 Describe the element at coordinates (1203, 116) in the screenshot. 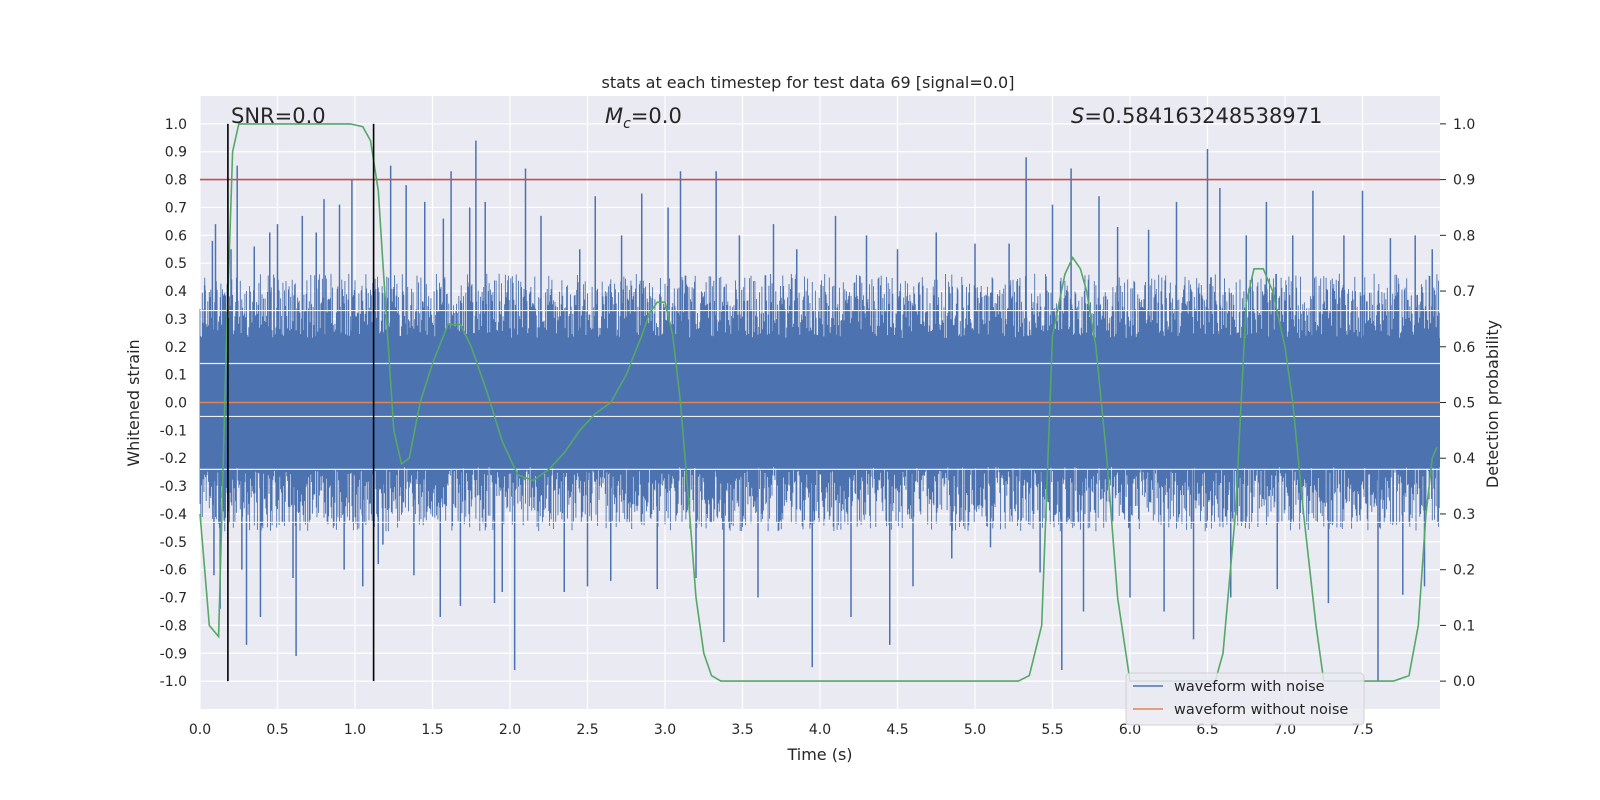

I see `score-value: =0.584163248538971` at that location.